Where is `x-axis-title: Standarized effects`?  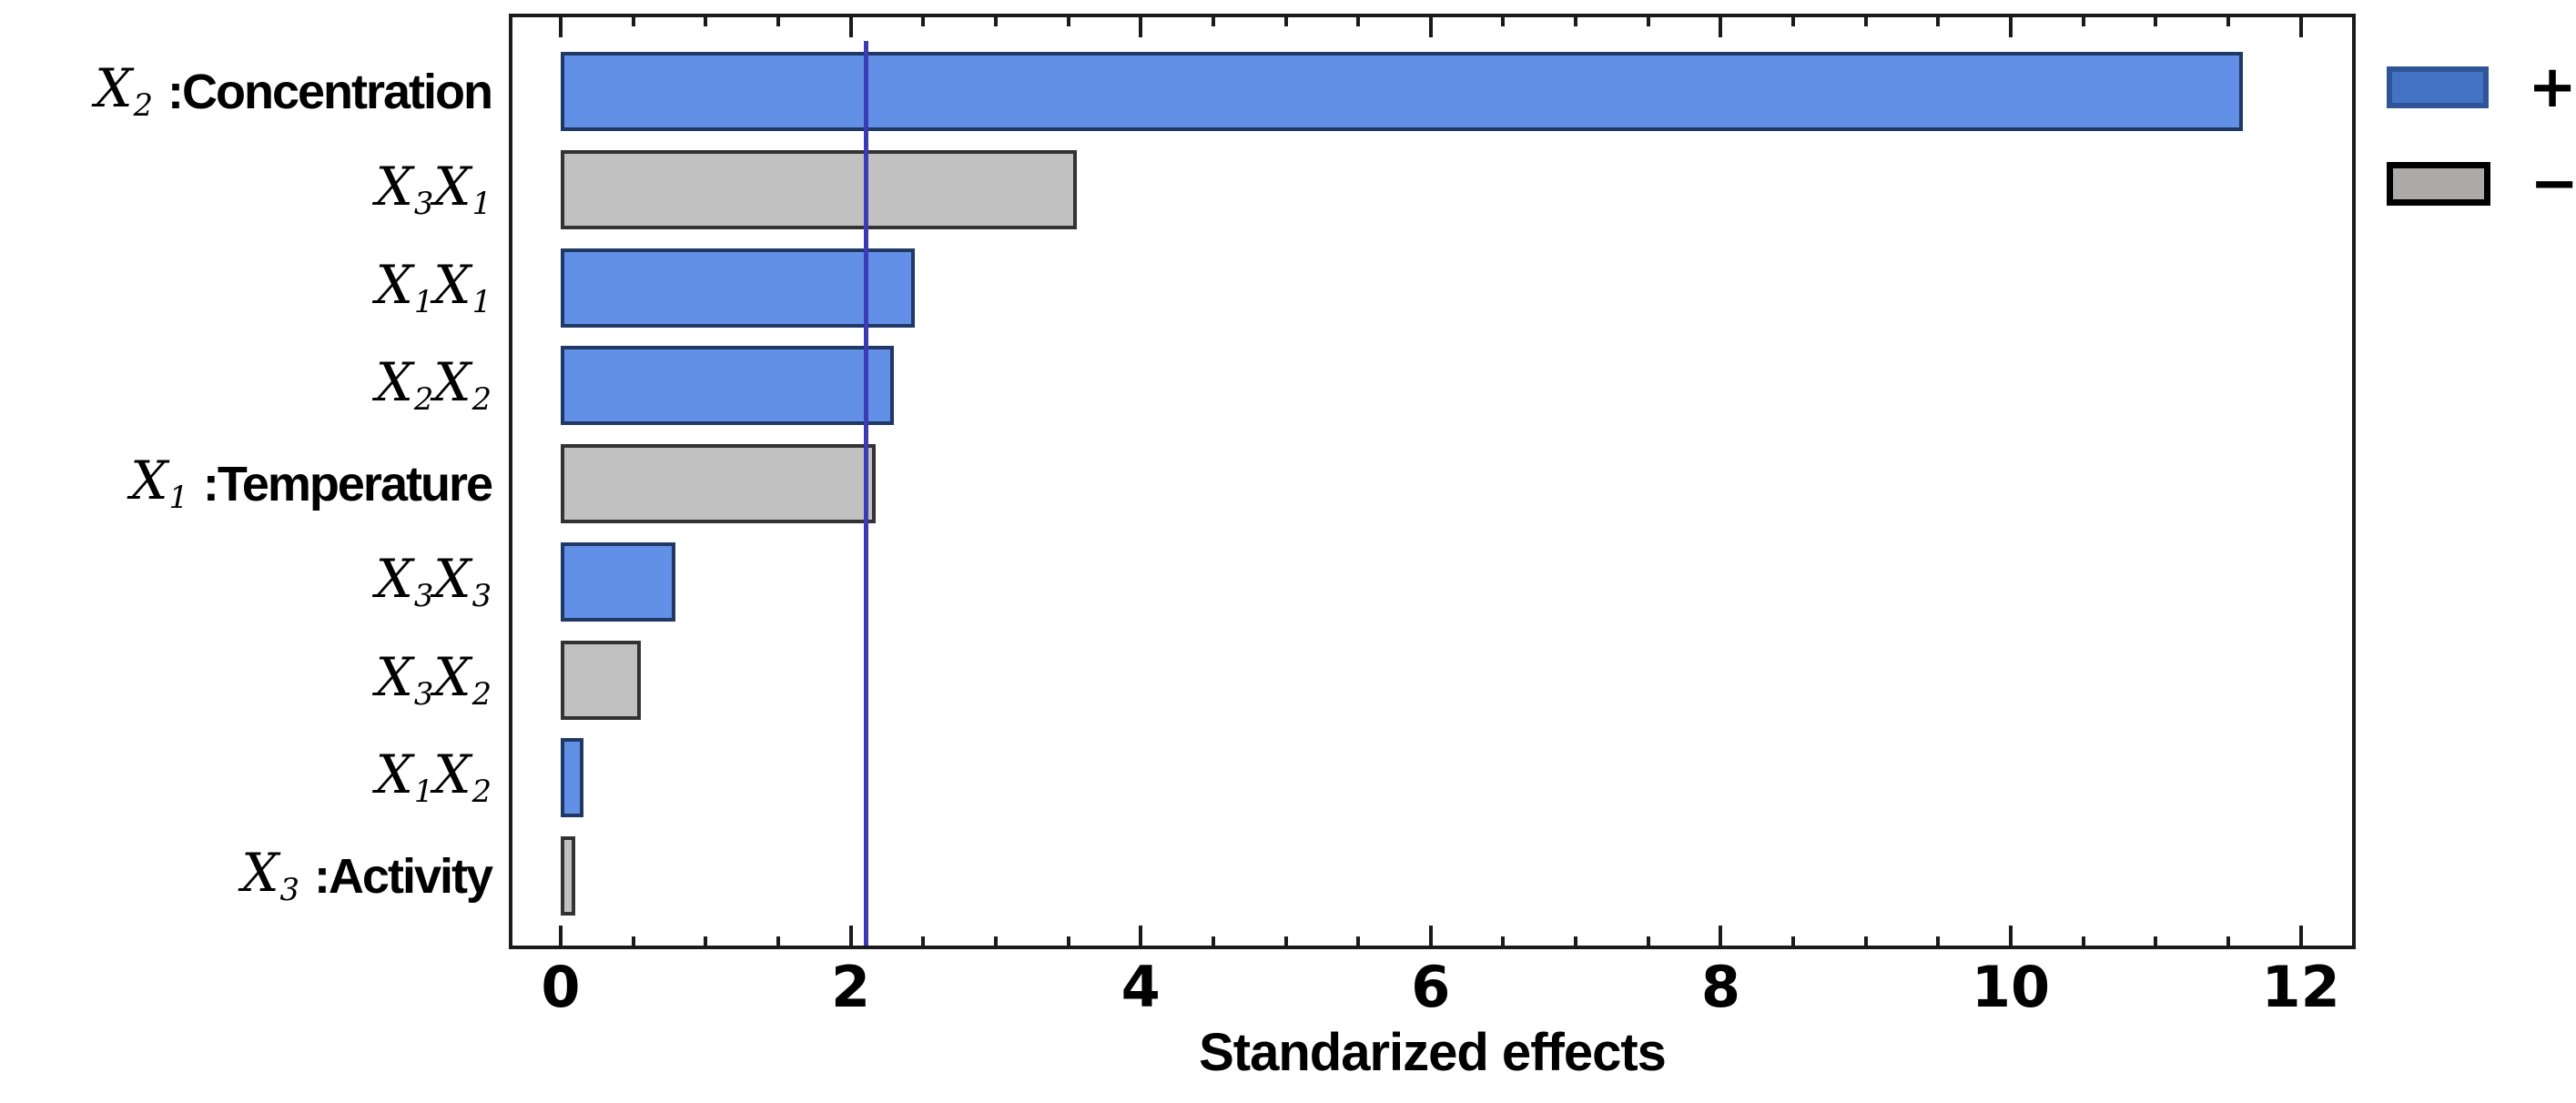 x-axis-title: Standarized effects is located at coordinates (1433, 1052).